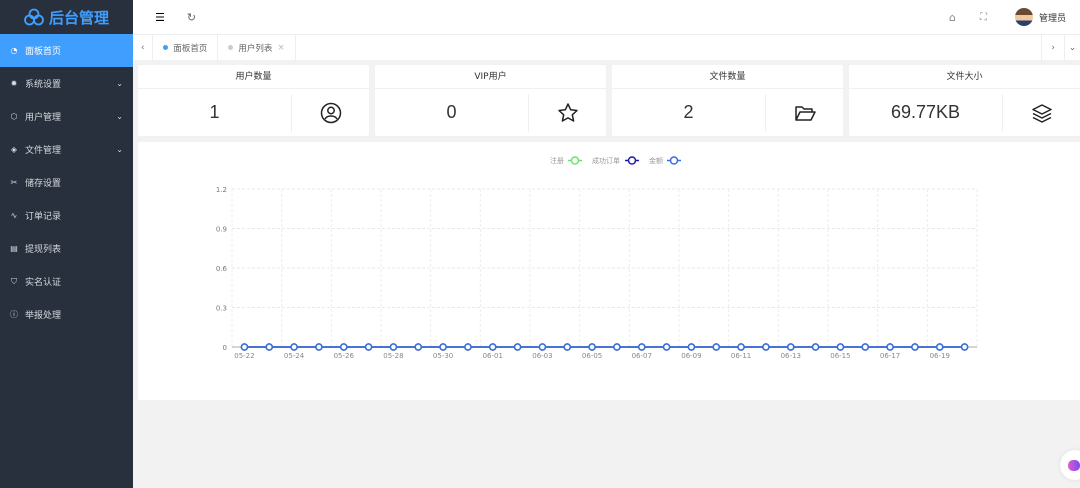 Image resolution: width=1080 pixels, height=488 pixels. I want to click on floating-assistant-button, so click(1070, 465).